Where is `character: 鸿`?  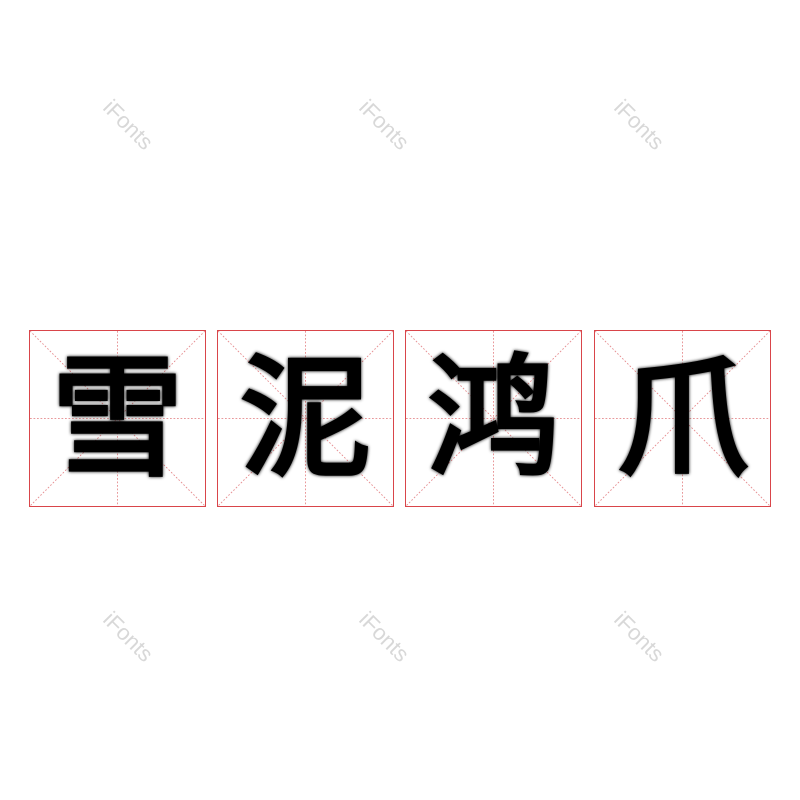 character: 鸿 is located at coordinates (493, 418).